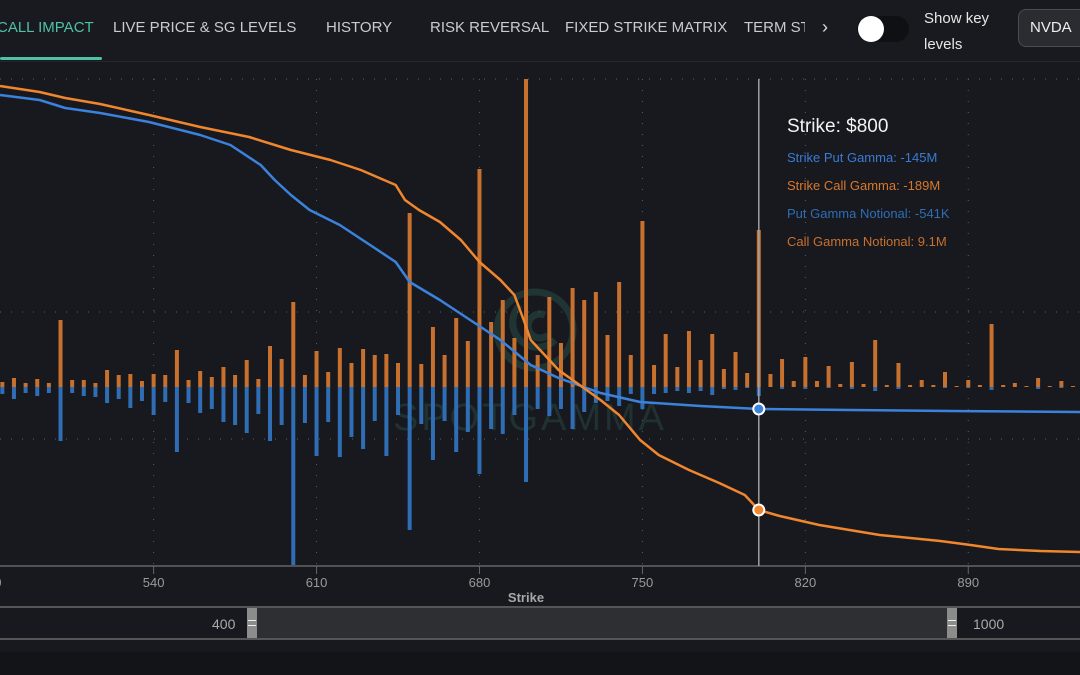 This screenshot has height=675, width=1080. I want to click on x-tick-label: 820, so click(805, 582).